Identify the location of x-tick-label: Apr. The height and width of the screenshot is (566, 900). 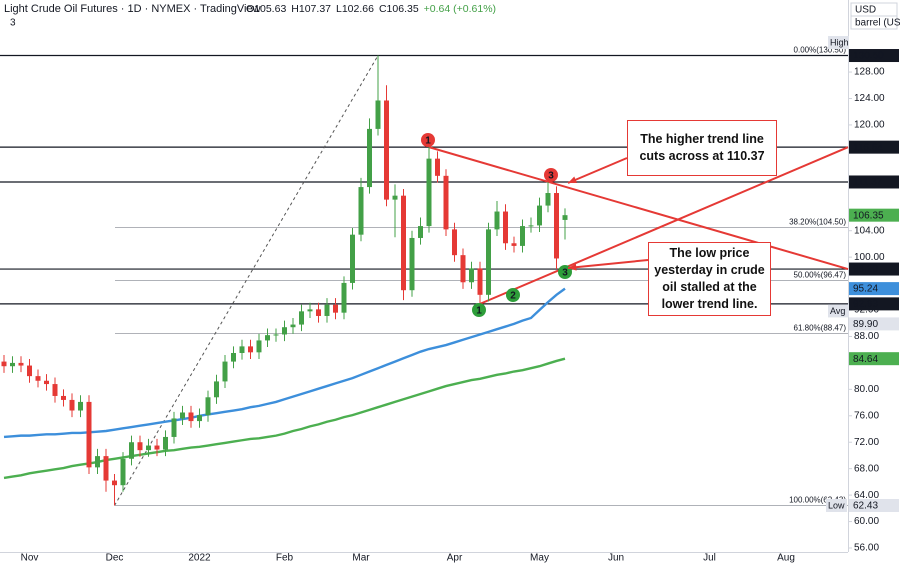
(455, 558).